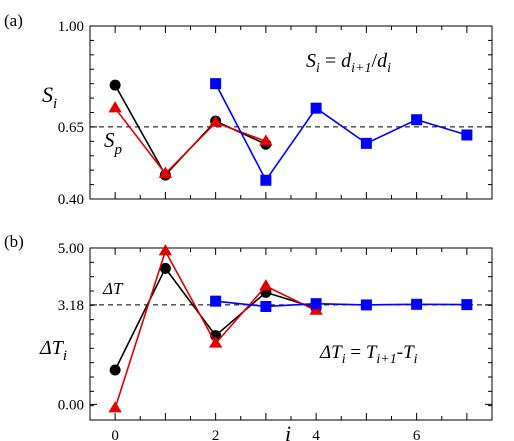 The width and height of the screenshot is (514, 441). Describe the element at coordinates (55, 104) in the screenshot. I see `panel-a-ylabel-sub: i` at that location.